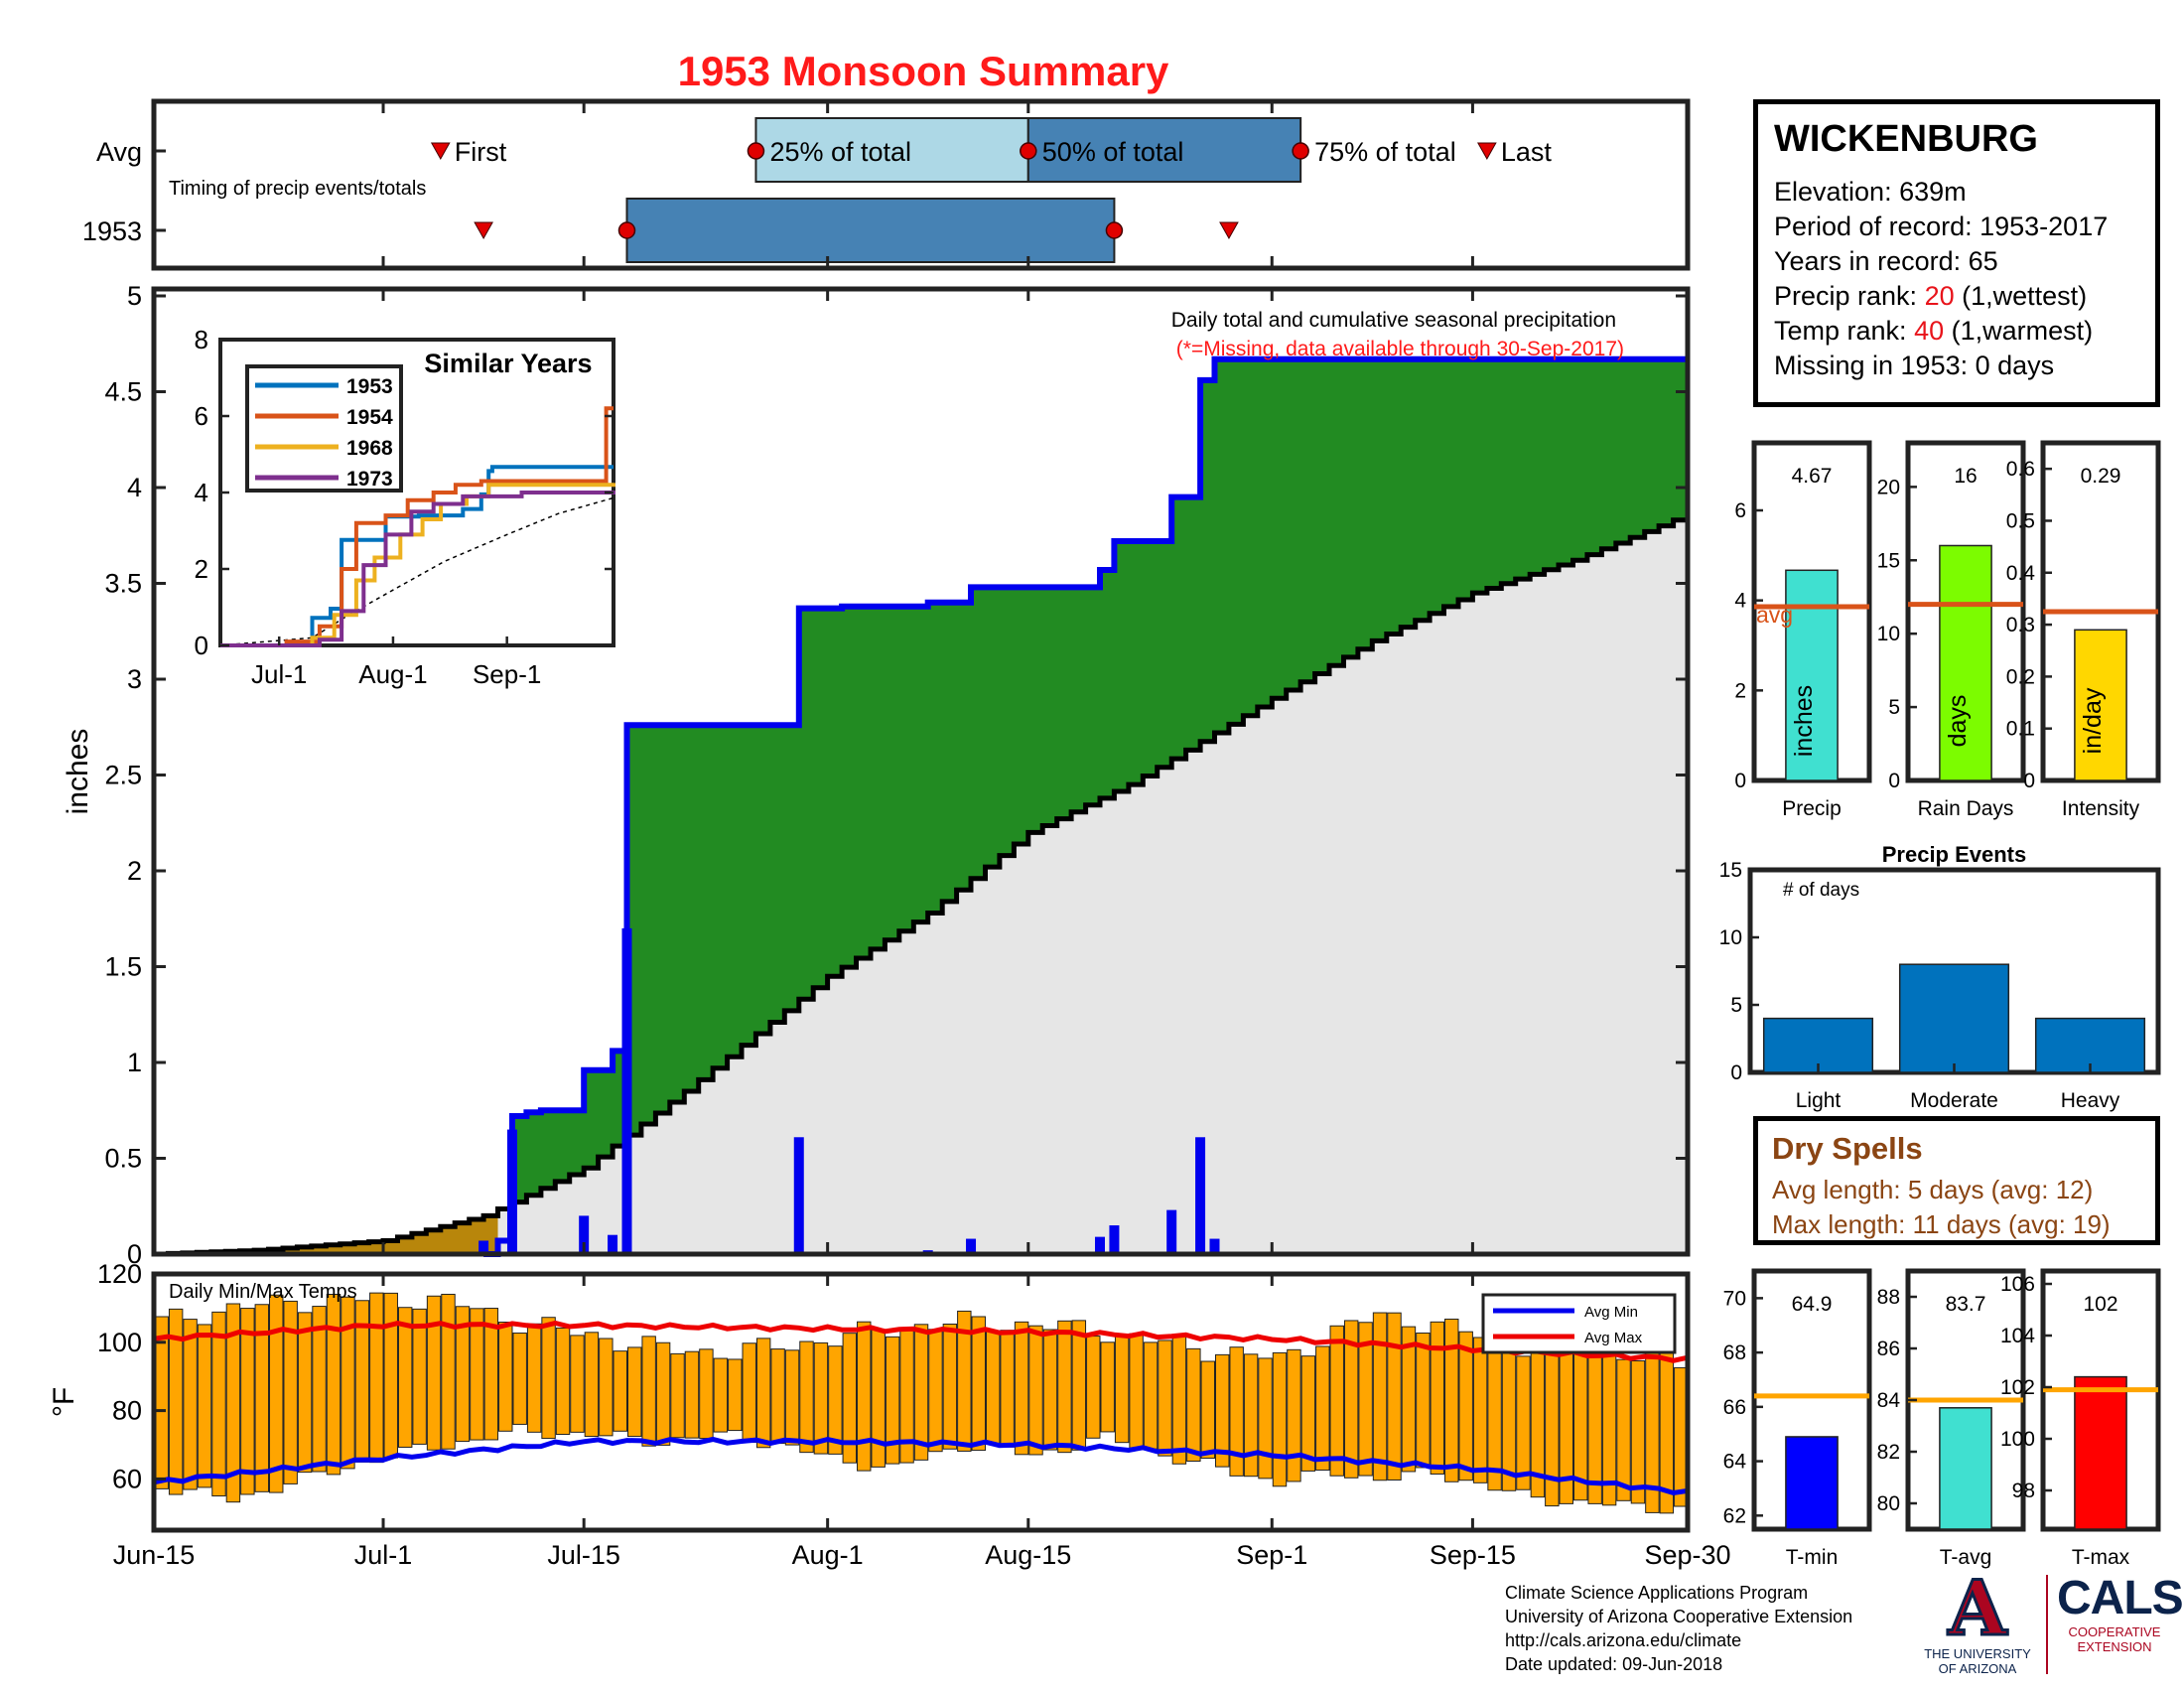 The height and width of the screenshot is (1693, 2184). What do you see at coordinates (119, 1274) in the screenshot?
I see `y-tick-label: 120` at bounding box center [119, 1274].